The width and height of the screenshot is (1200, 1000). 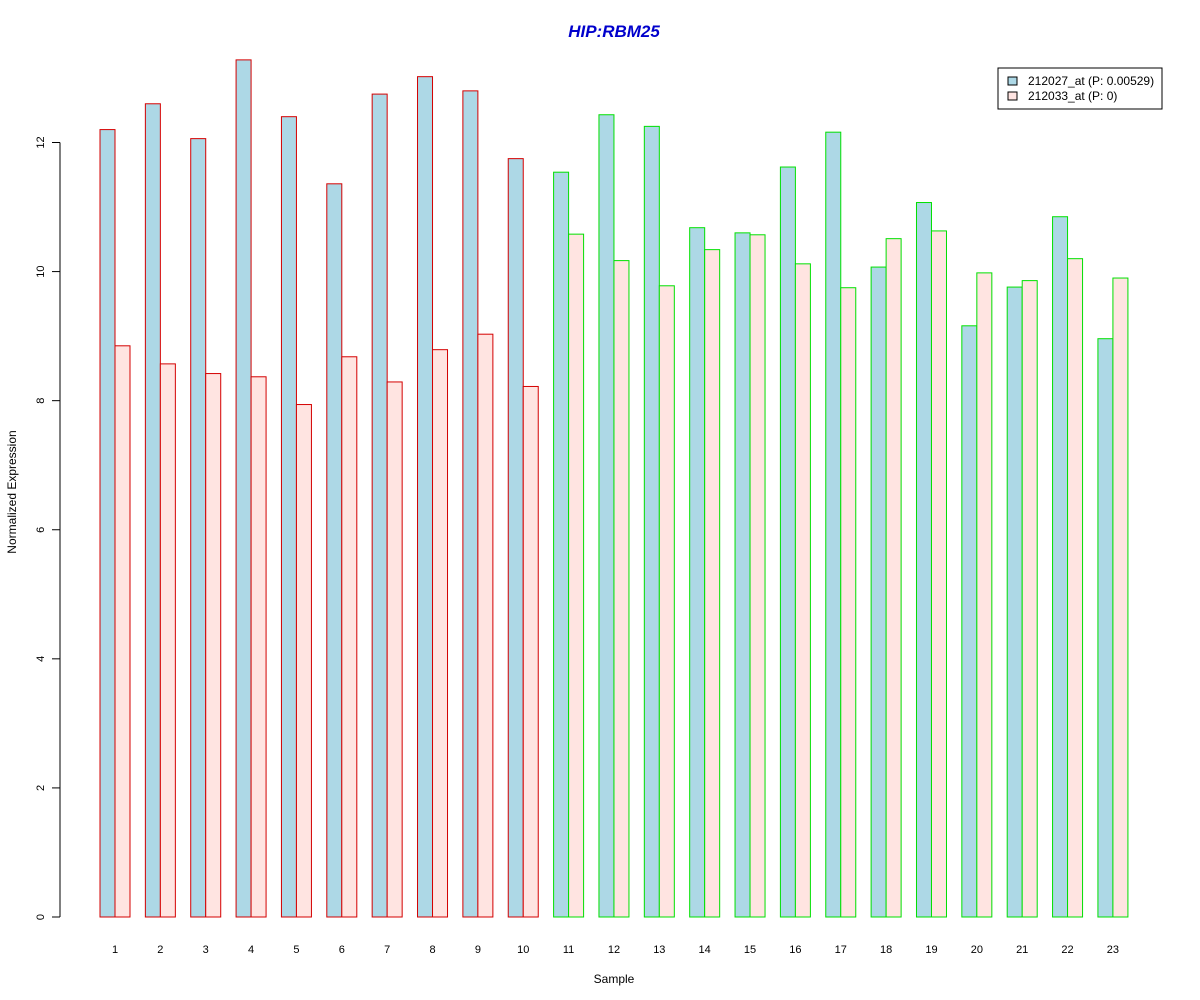 I want to click on x-tick-label: 21, so click(x=1022, y=950).